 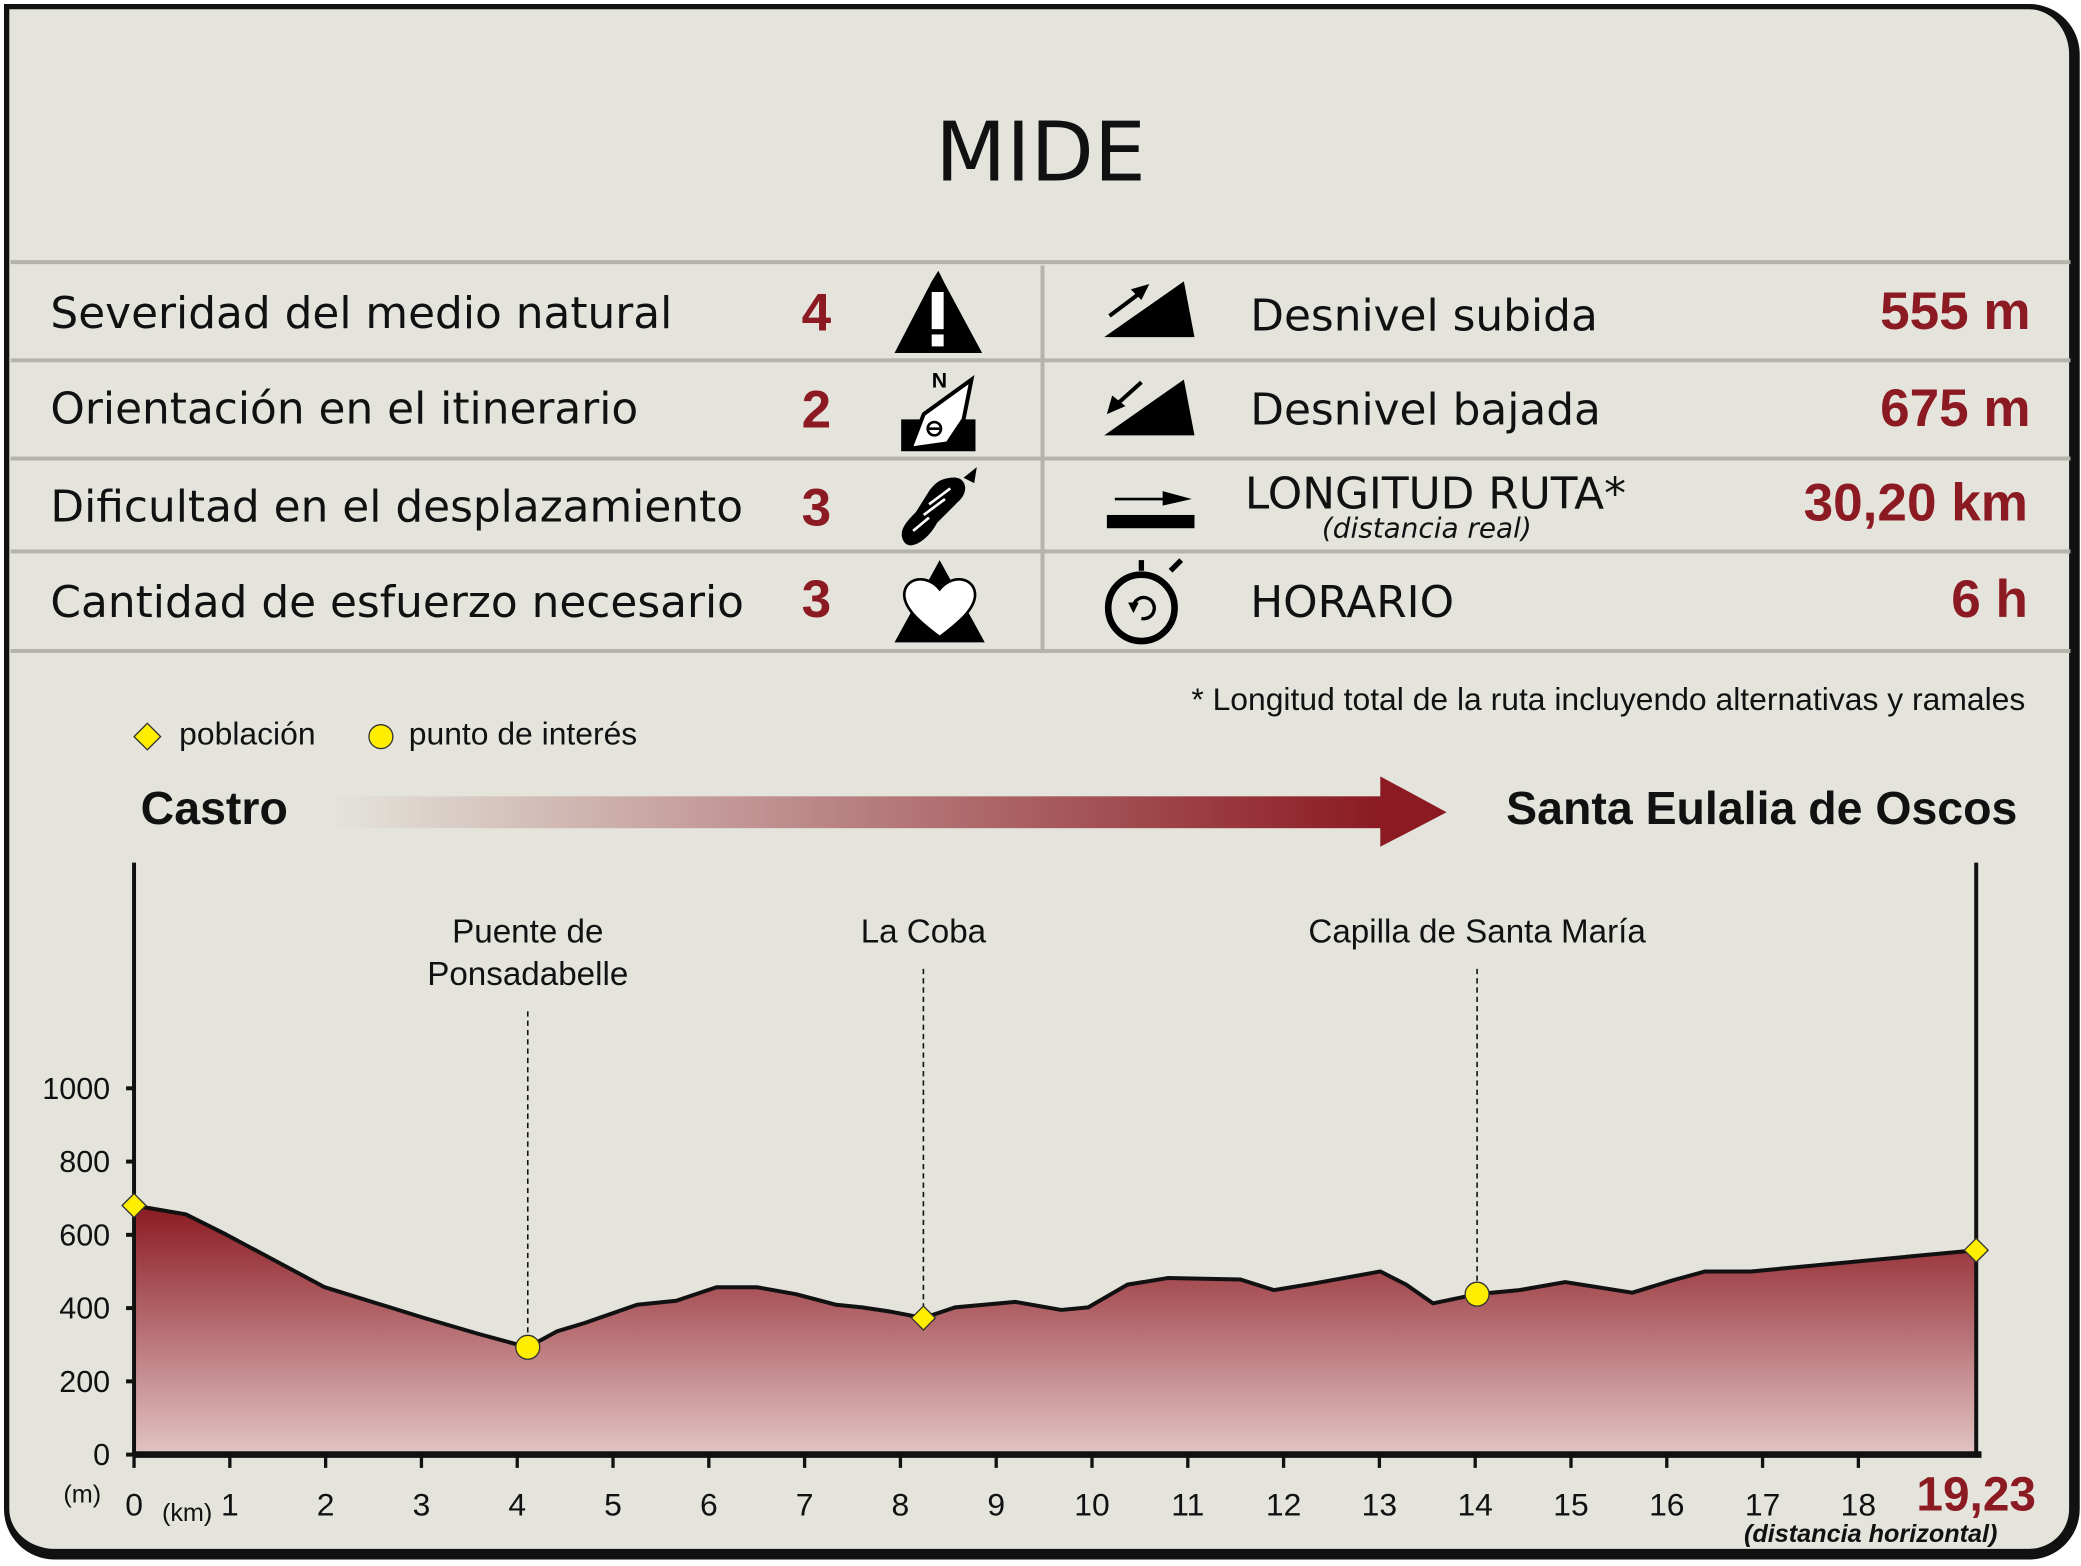 What do you see at coordinates (1976, 1494) in the screenshot?
I see `x-end-label: 19,23` at bounding box center [1976, 1494].